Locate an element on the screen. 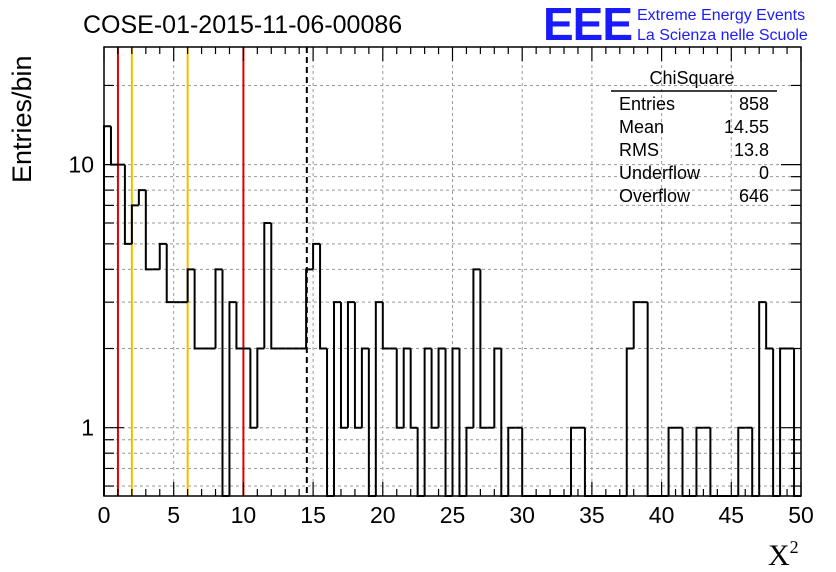 Image resolution: width=836 pixels, height=572 pixels. x-tick-label: 50 is located at coordinates (801, 515).